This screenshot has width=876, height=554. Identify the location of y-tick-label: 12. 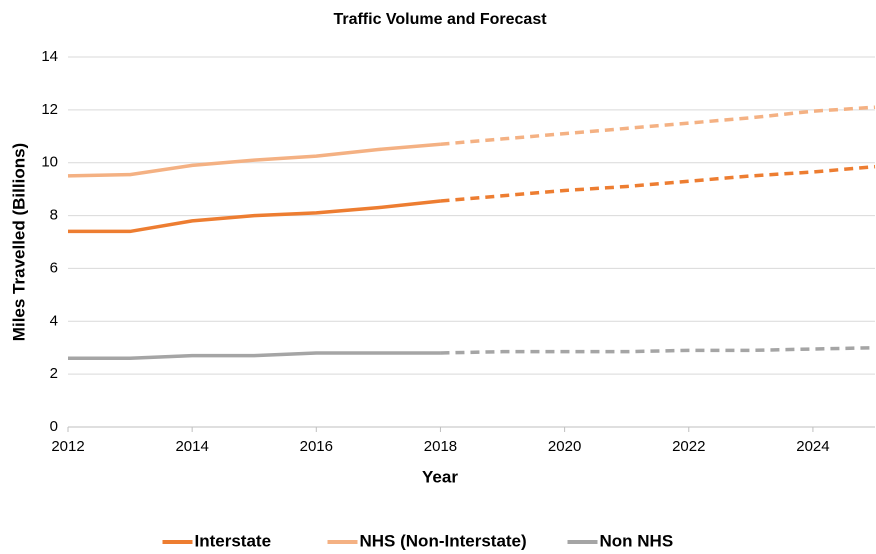
(49, 109).